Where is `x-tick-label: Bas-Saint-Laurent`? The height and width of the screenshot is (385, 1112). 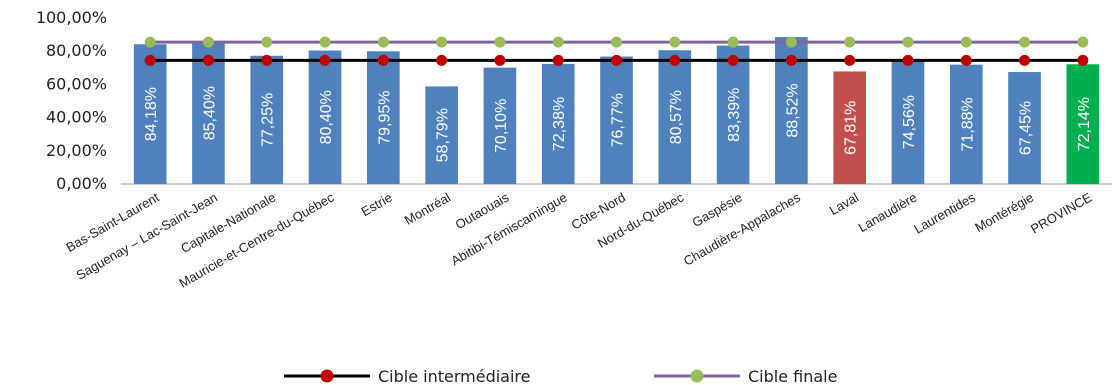 x-tick-label: Bas-Saint-Laurent is located at coordinates (112, 222).